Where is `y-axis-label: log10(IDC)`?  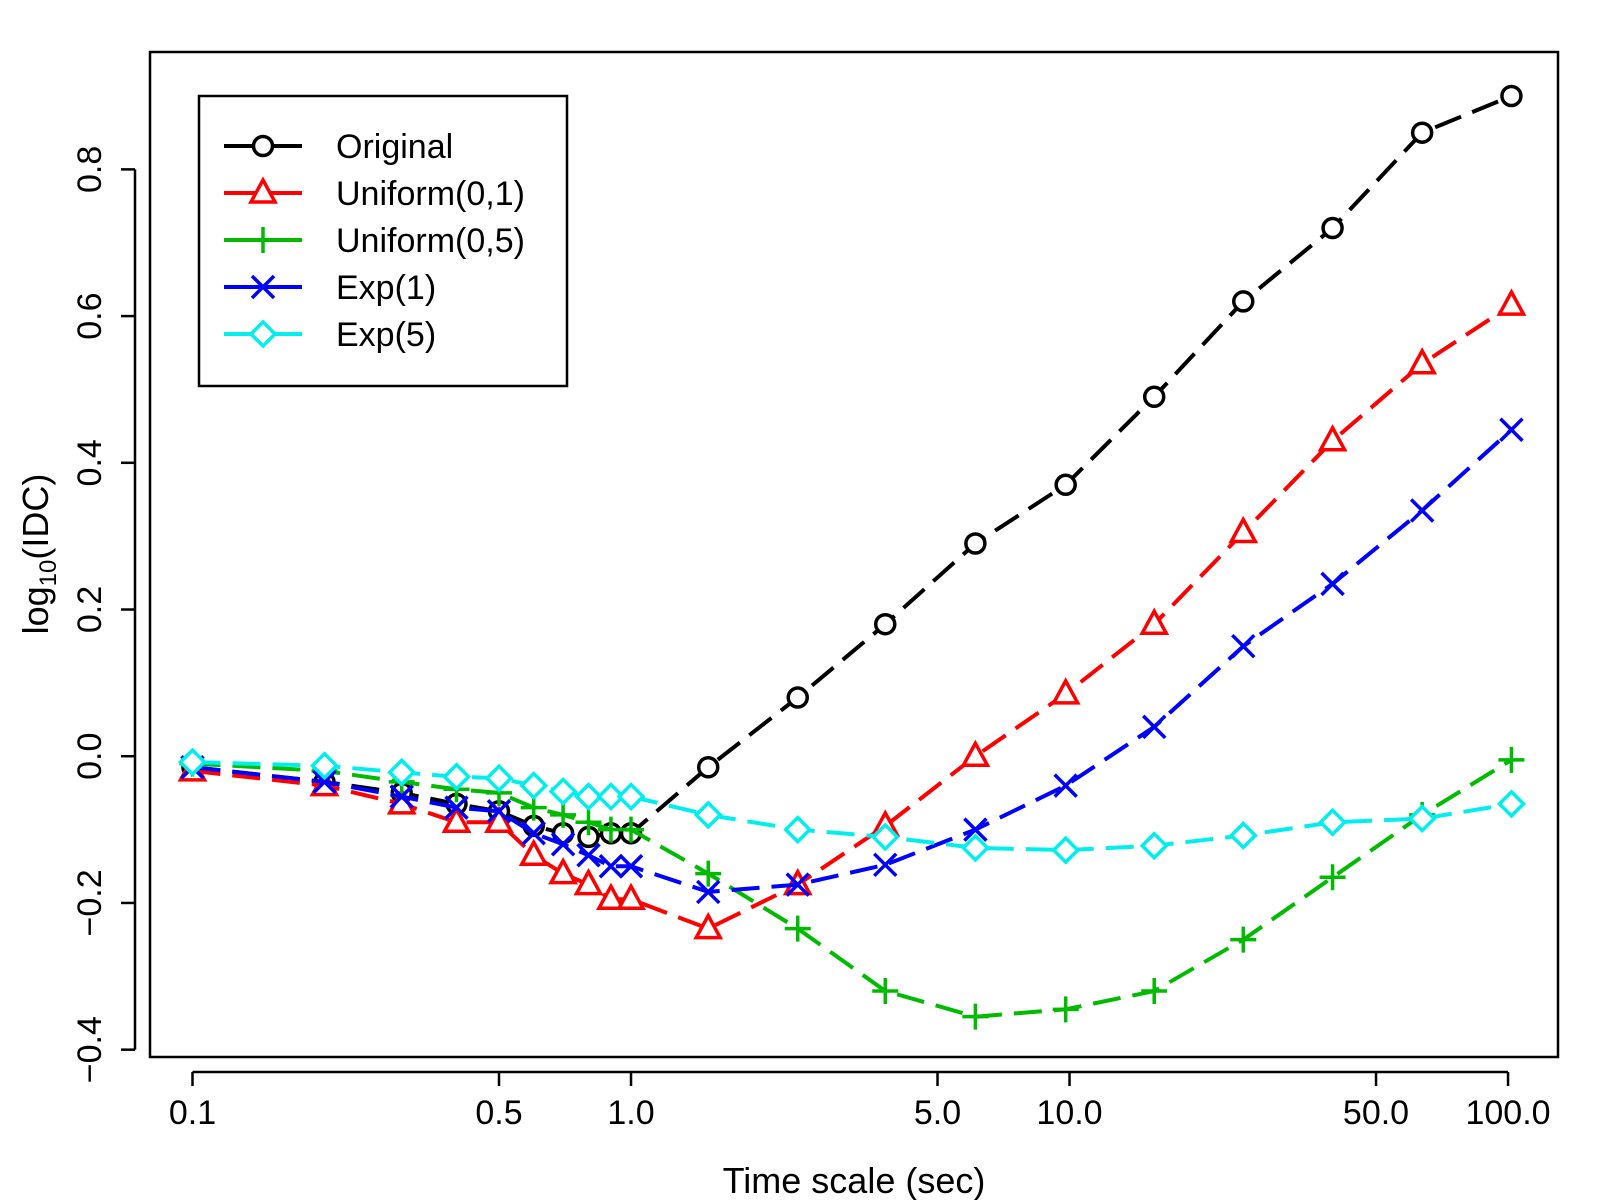
y-axis-label: log10(IDC) is located at coordinates (38, 554).